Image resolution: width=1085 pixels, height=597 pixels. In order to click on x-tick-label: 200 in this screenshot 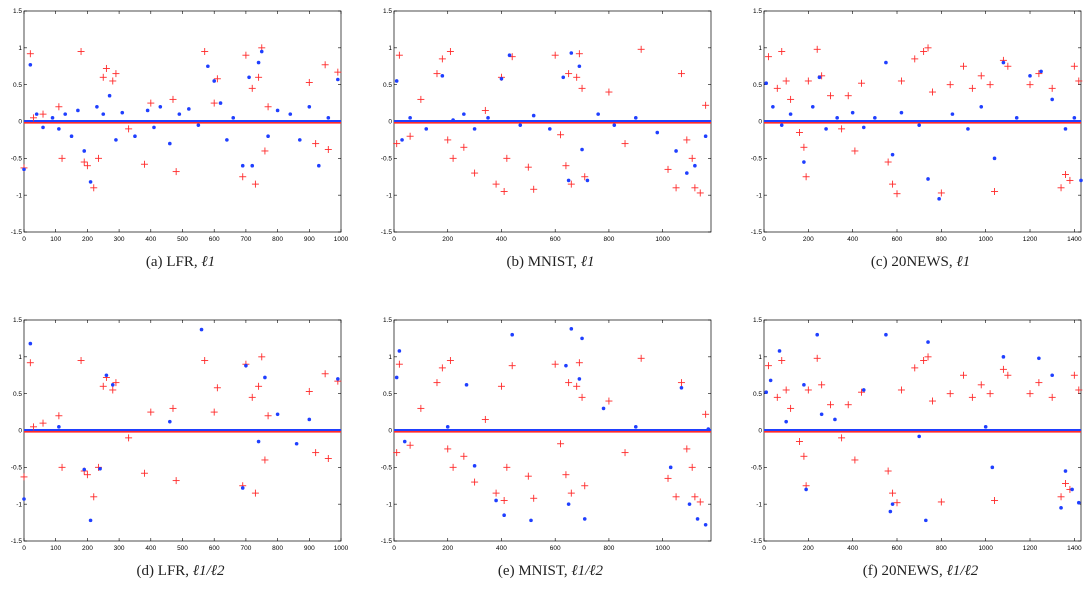, I will do `click(808, 239)`.